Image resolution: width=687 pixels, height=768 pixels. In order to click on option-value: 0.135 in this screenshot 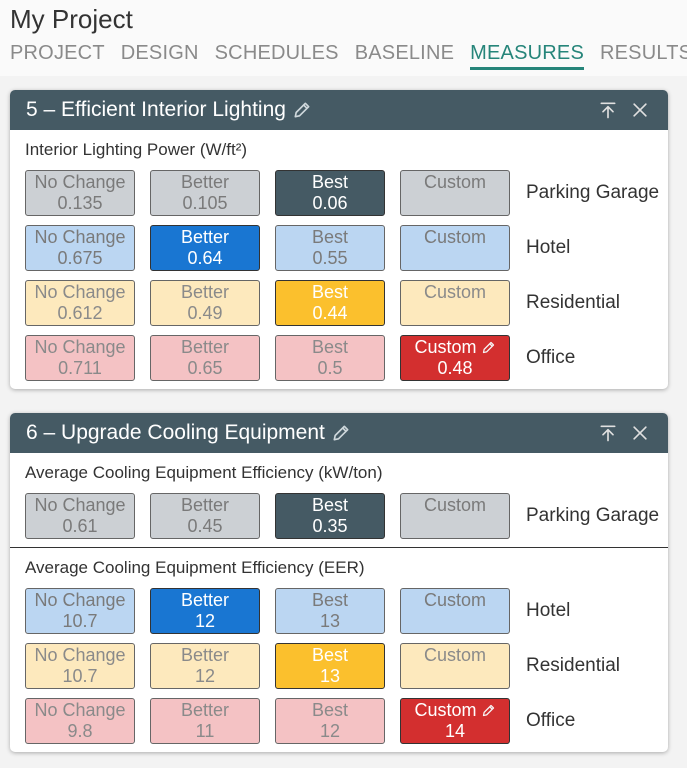, I will do `click(80, 203)`.